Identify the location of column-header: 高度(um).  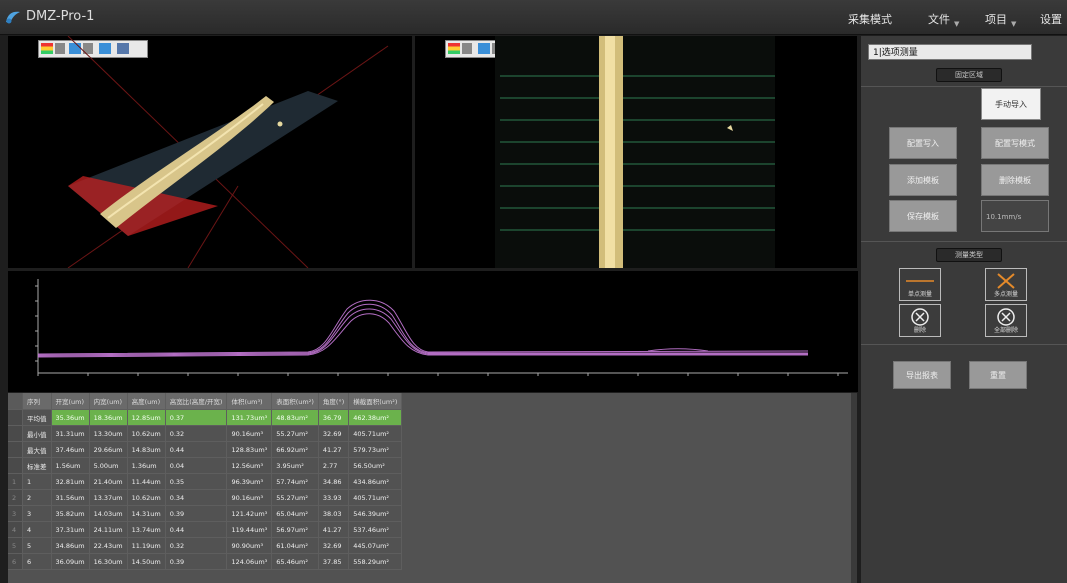
(146, 401).